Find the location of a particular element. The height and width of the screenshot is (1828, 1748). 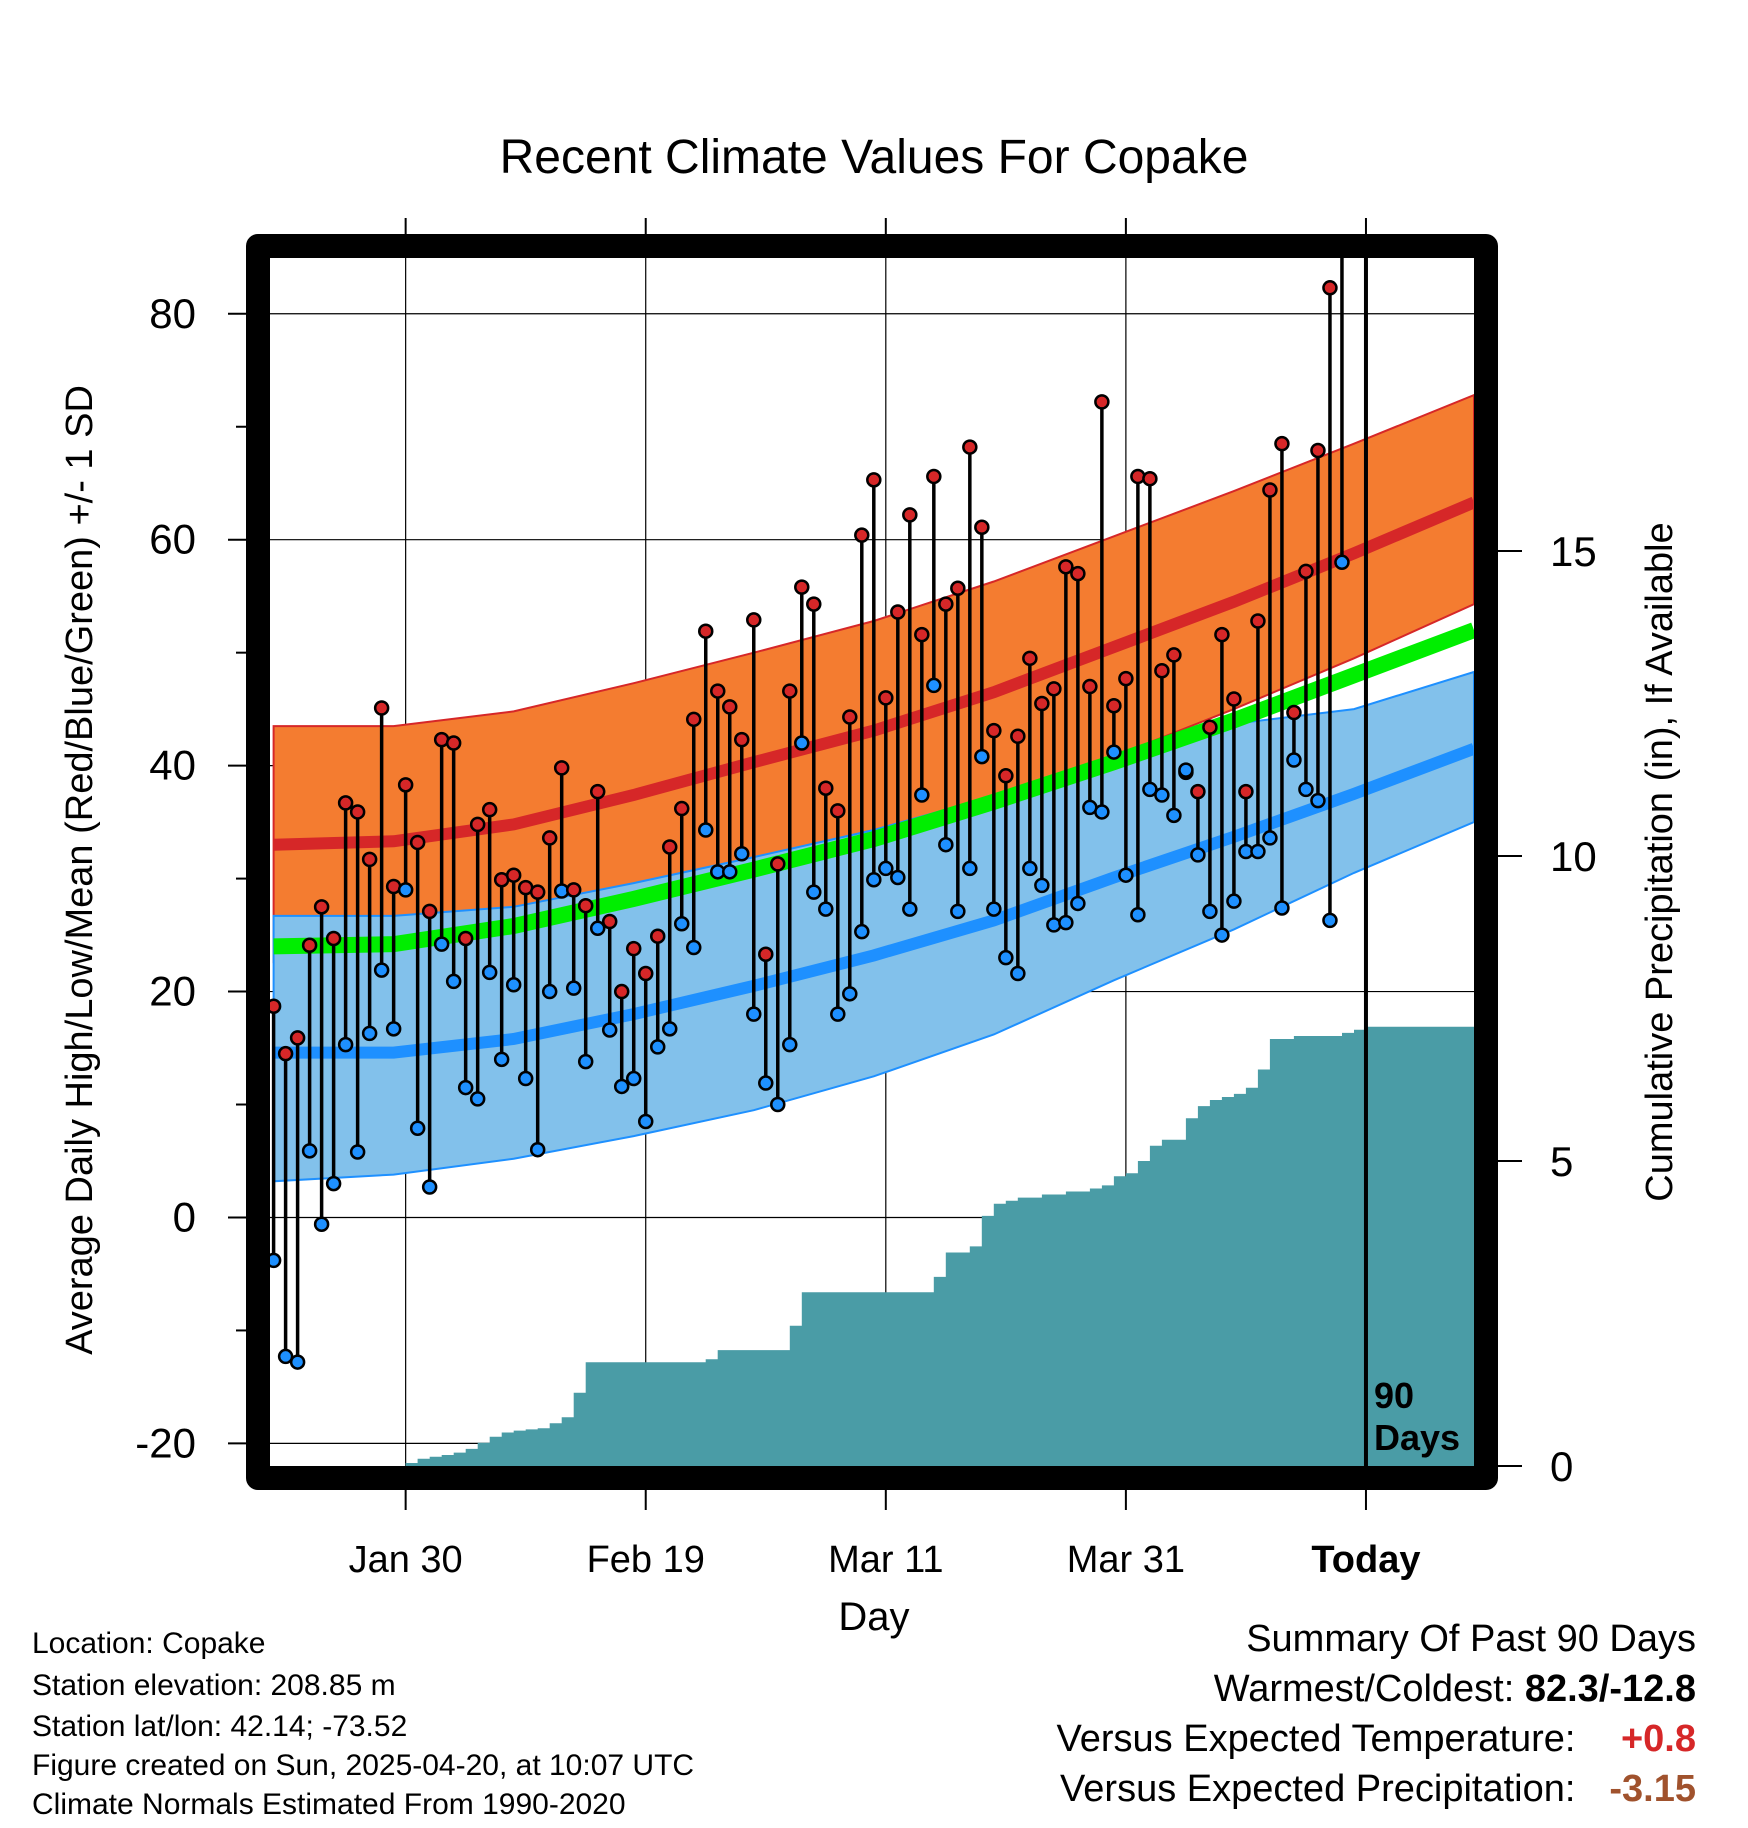

x-tick-label: Mar 11 is located at coordinates (885, 1560).